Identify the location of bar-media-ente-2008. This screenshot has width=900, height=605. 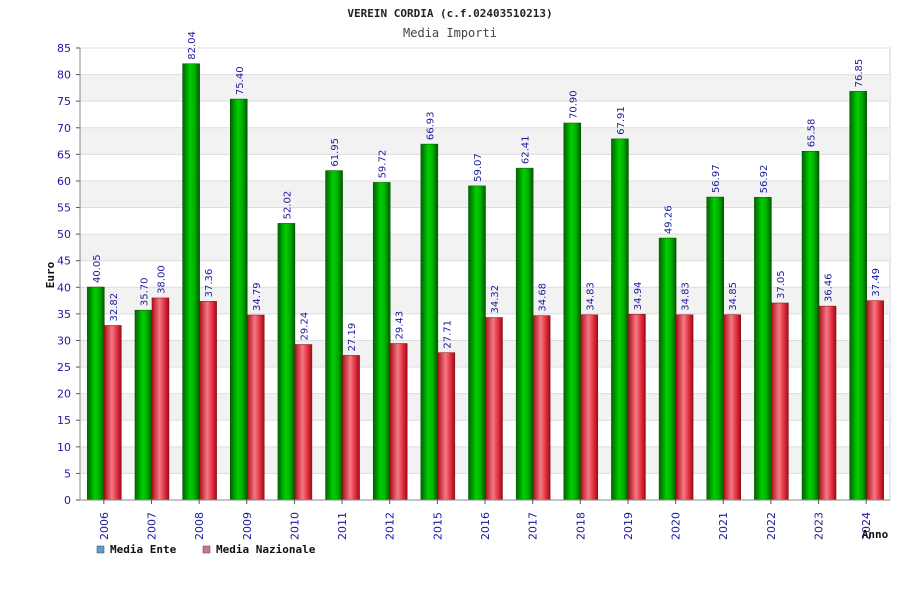
(191, 282).